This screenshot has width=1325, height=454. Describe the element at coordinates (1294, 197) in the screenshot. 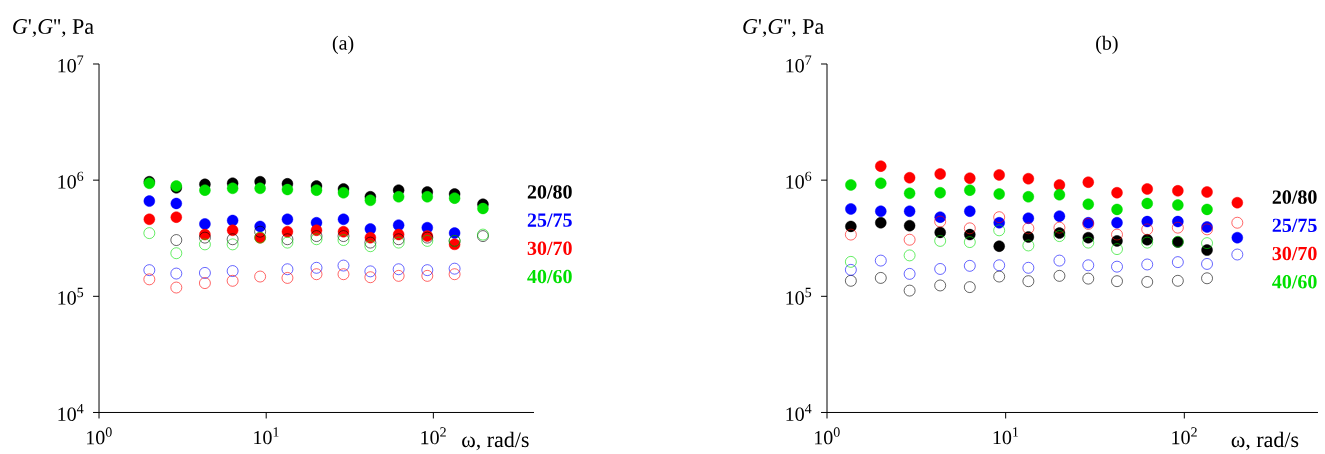

I see `text: 20/80` at that location.